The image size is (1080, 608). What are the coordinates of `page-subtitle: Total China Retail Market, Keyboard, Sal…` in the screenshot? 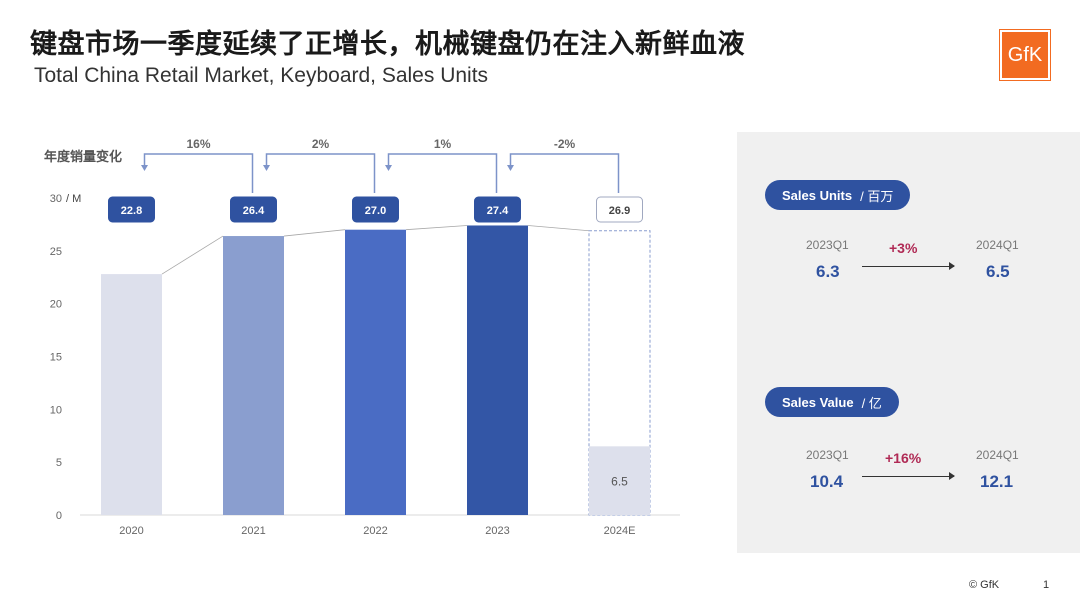 It's located at (261, 75).